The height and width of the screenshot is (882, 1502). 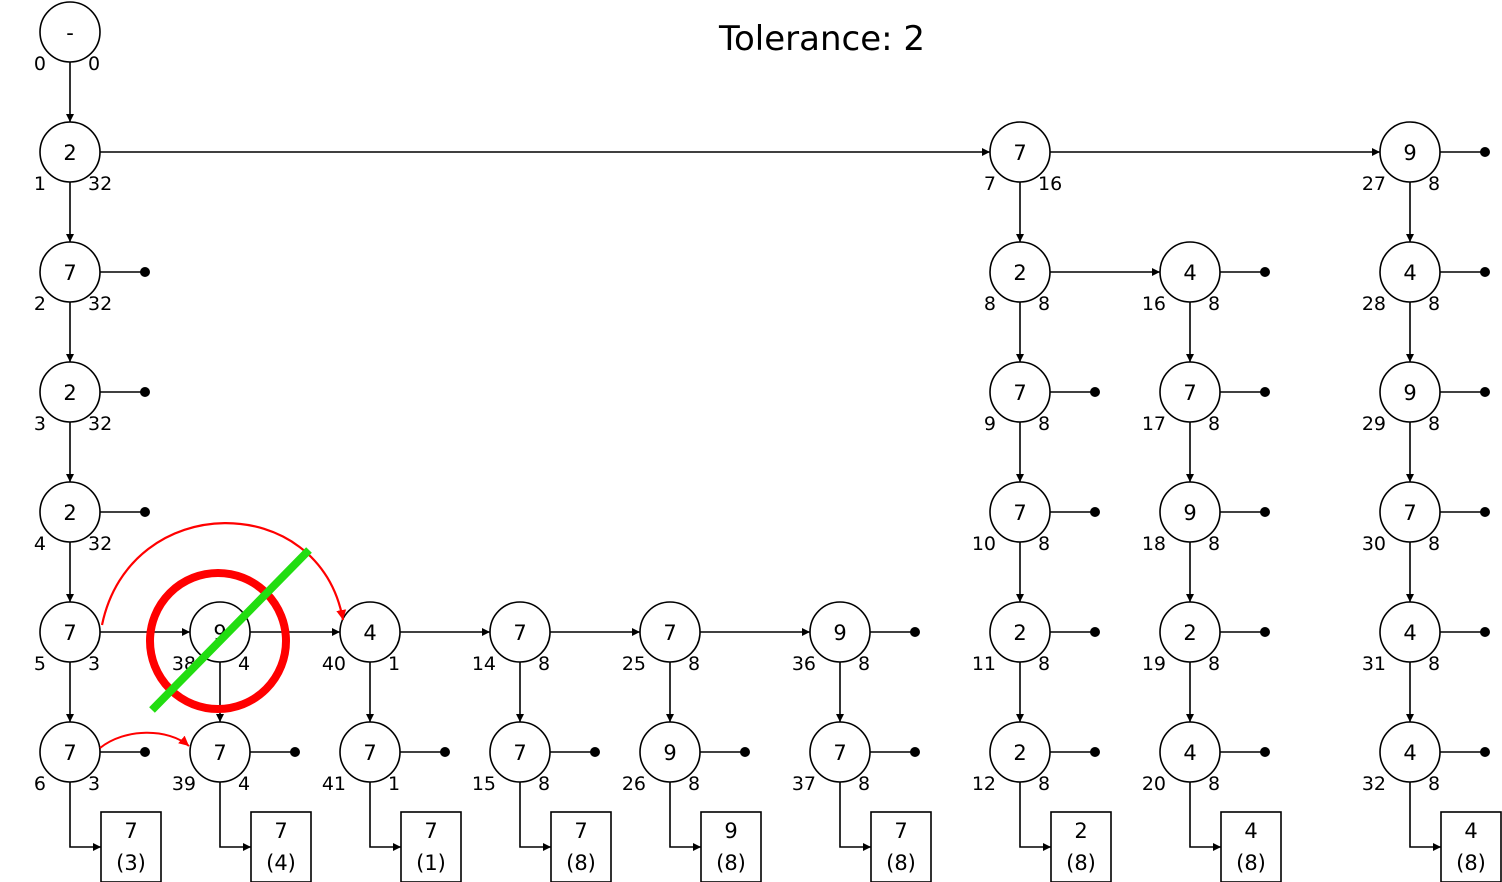 What do you see at coordinates (990, 424) in the screenshot?
I see `node-left-number: 9` at bounding box center [990, 424].